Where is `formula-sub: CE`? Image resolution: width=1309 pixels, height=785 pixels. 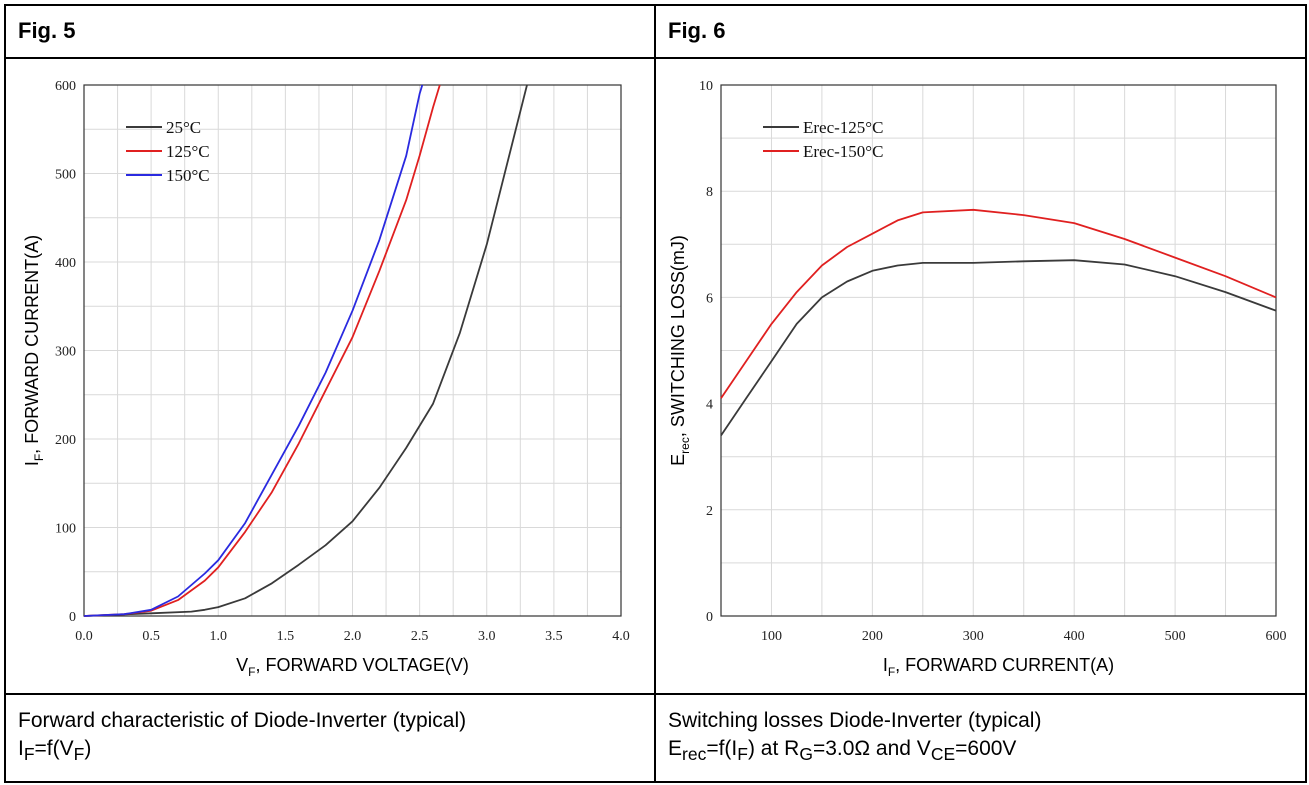 formula-sub: CE is located at coordinates (943, 753).